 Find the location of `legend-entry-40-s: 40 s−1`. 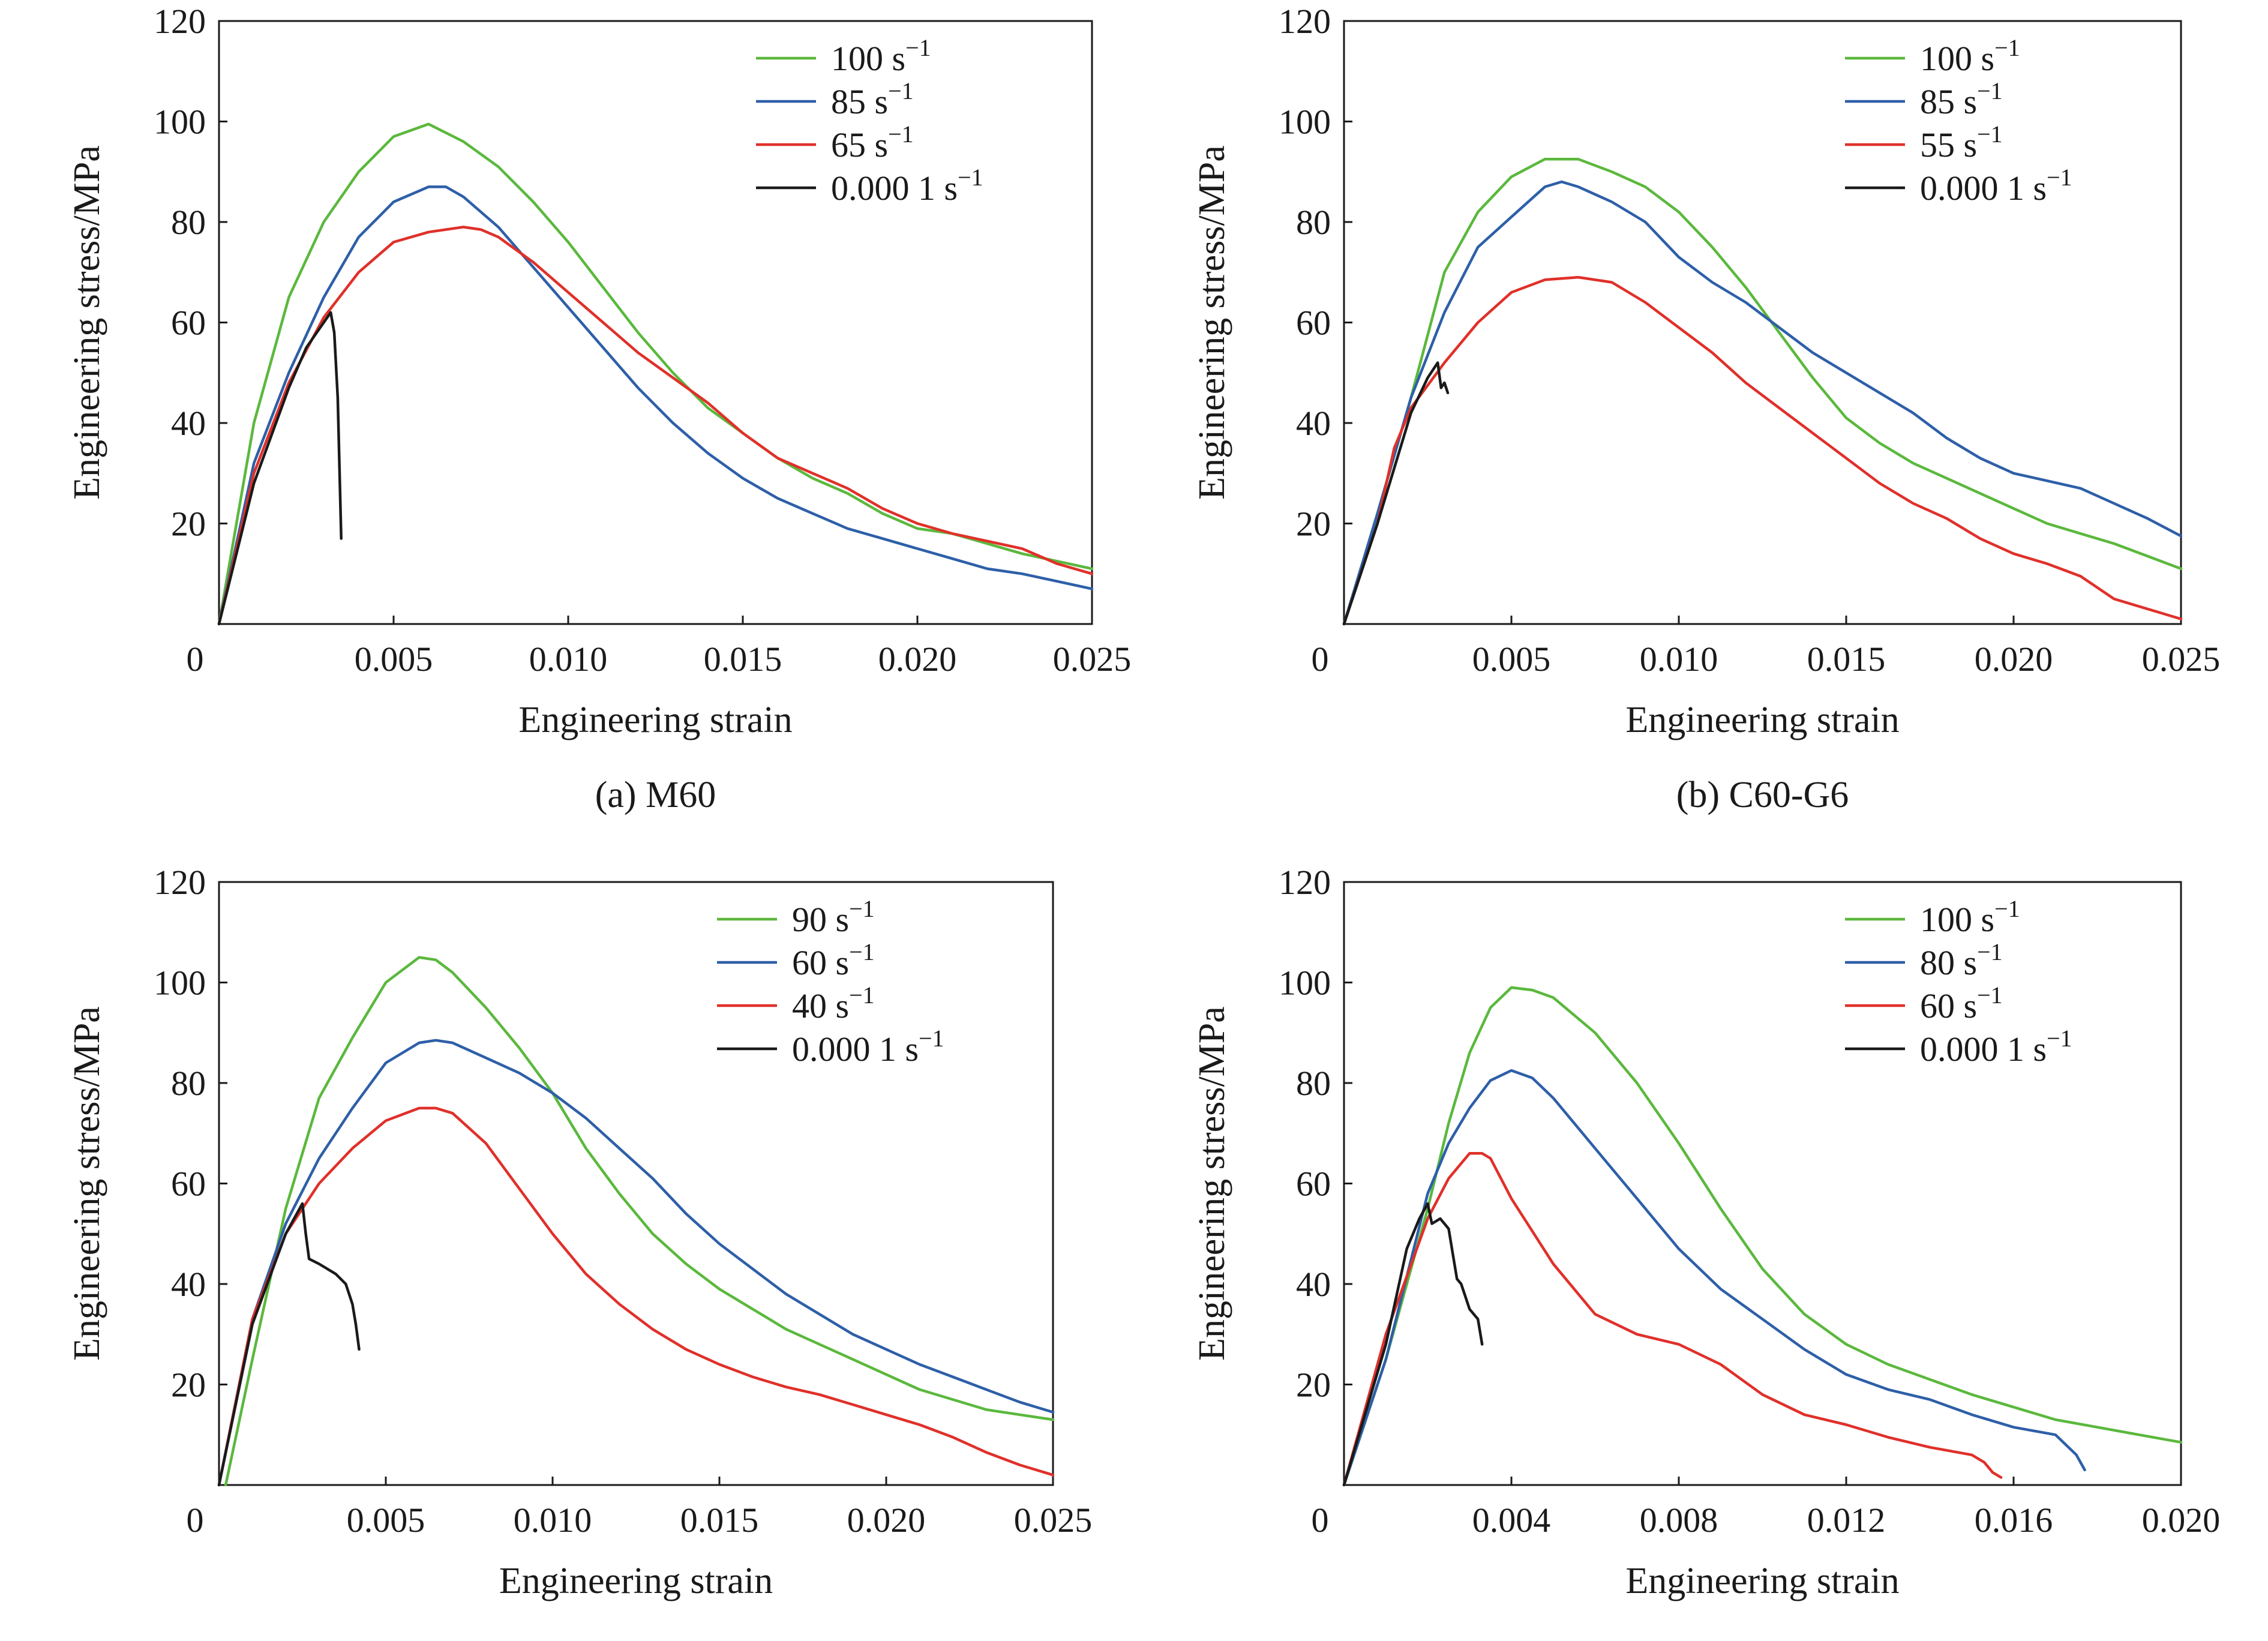

legend-entry-40-s: 40 s−1 is located at coordinates (833, 1003).